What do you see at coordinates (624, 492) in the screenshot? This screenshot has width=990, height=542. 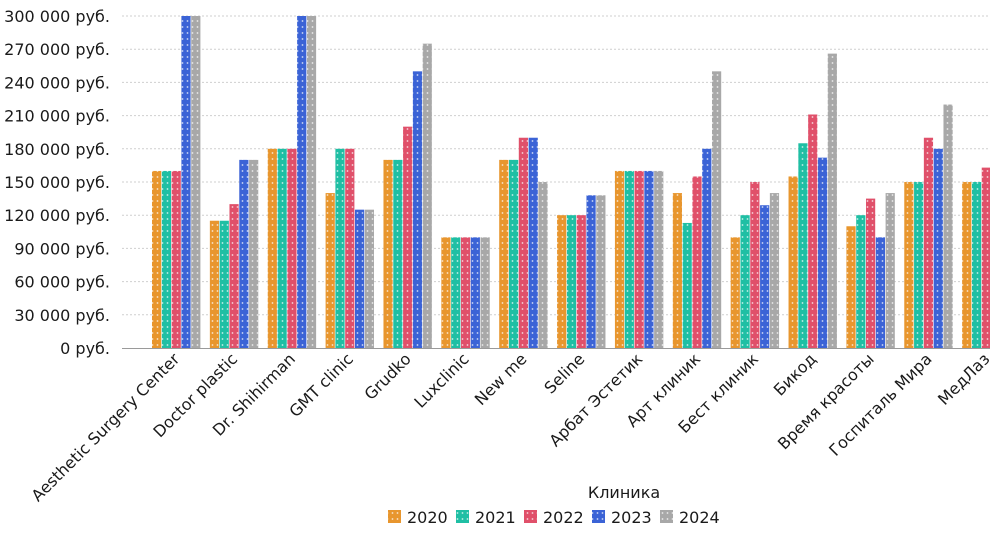 I see `x-axis-title: Клиника` at bounding box center [624, 492].